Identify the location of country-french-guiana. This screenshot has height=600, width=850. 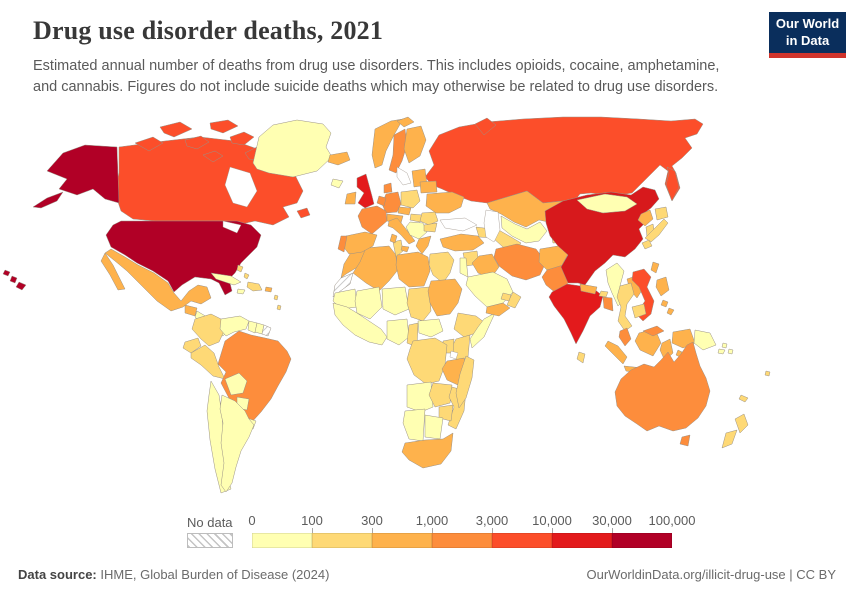
(266, 330).